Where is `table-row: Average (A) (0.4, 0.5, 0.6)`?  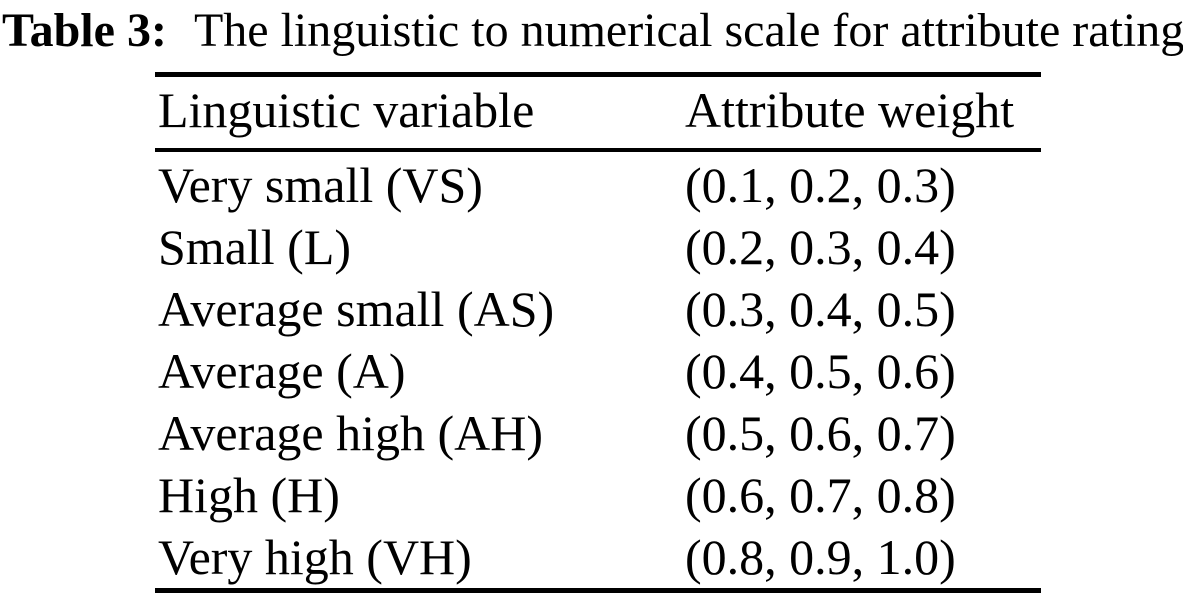 table-row: Average (A) (0.4, 0.5, 0.6) is located at coordinates (598, 371).